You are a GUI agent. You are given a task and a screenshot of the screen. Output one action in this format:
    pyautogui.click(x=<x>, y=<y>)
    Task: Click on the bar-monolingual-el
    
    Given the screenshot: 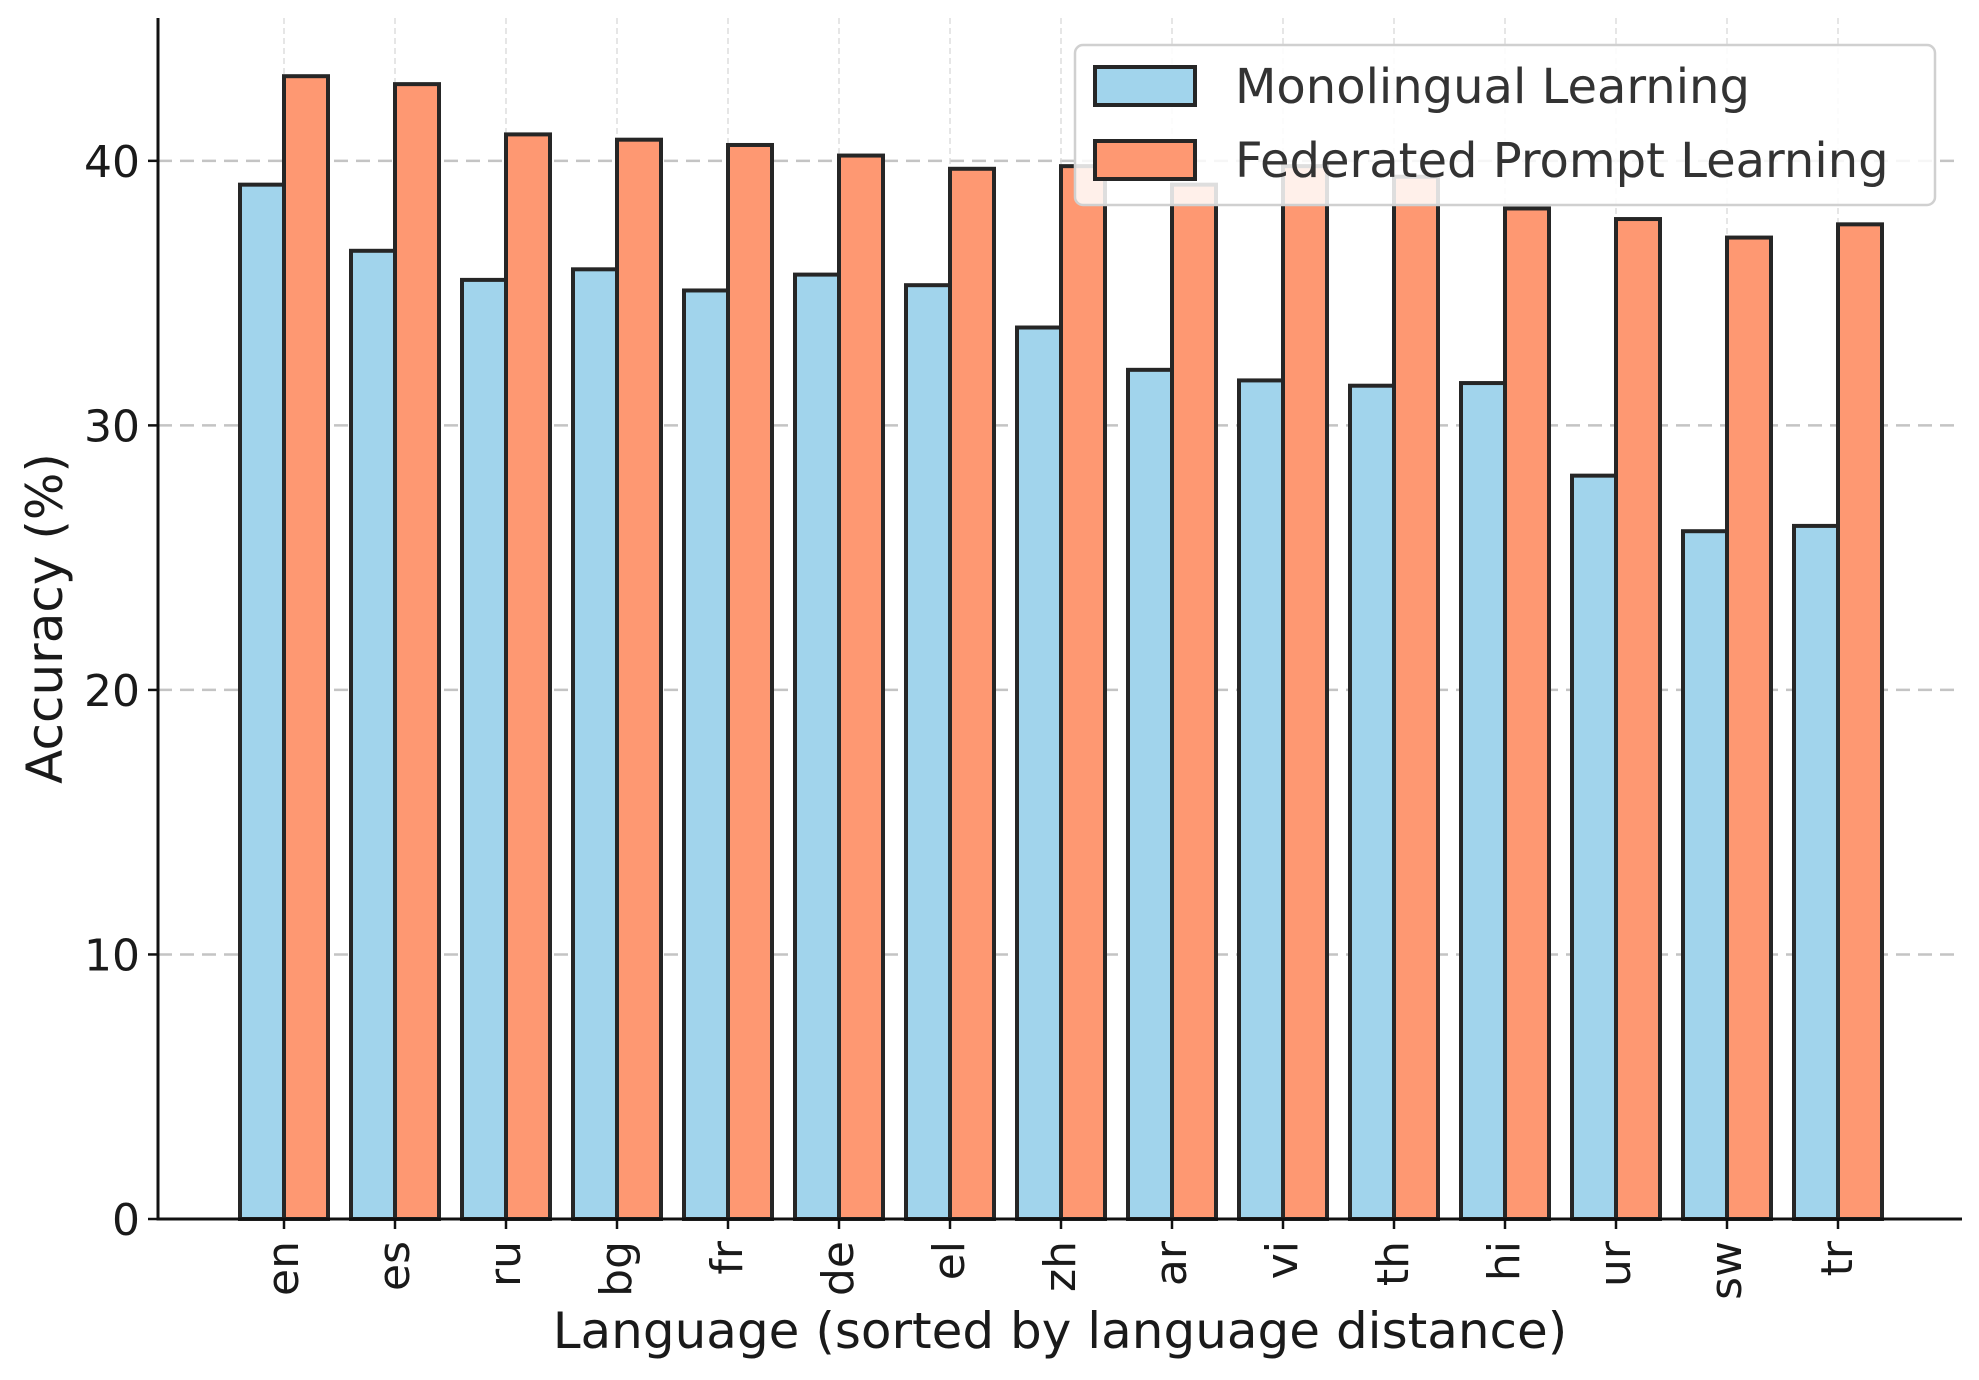 What is the action you would take?
    pyautogui.click(x=928, y=752)
    